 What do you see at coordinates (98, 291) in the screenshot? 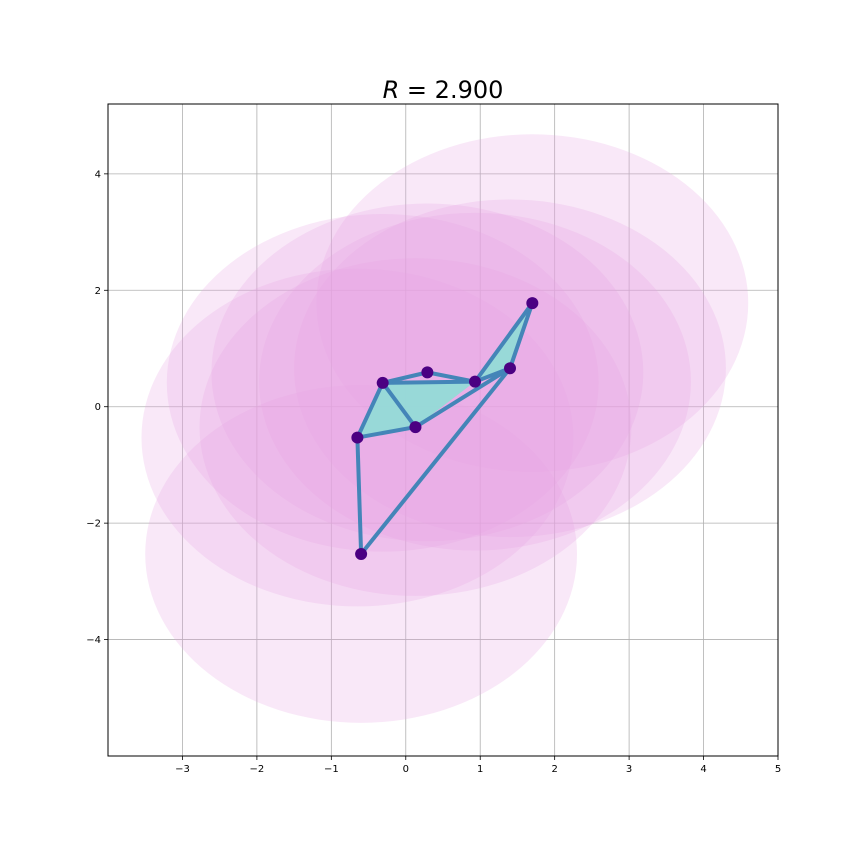
I see `y-tick-label: 2` at bounding box center [98, 291].